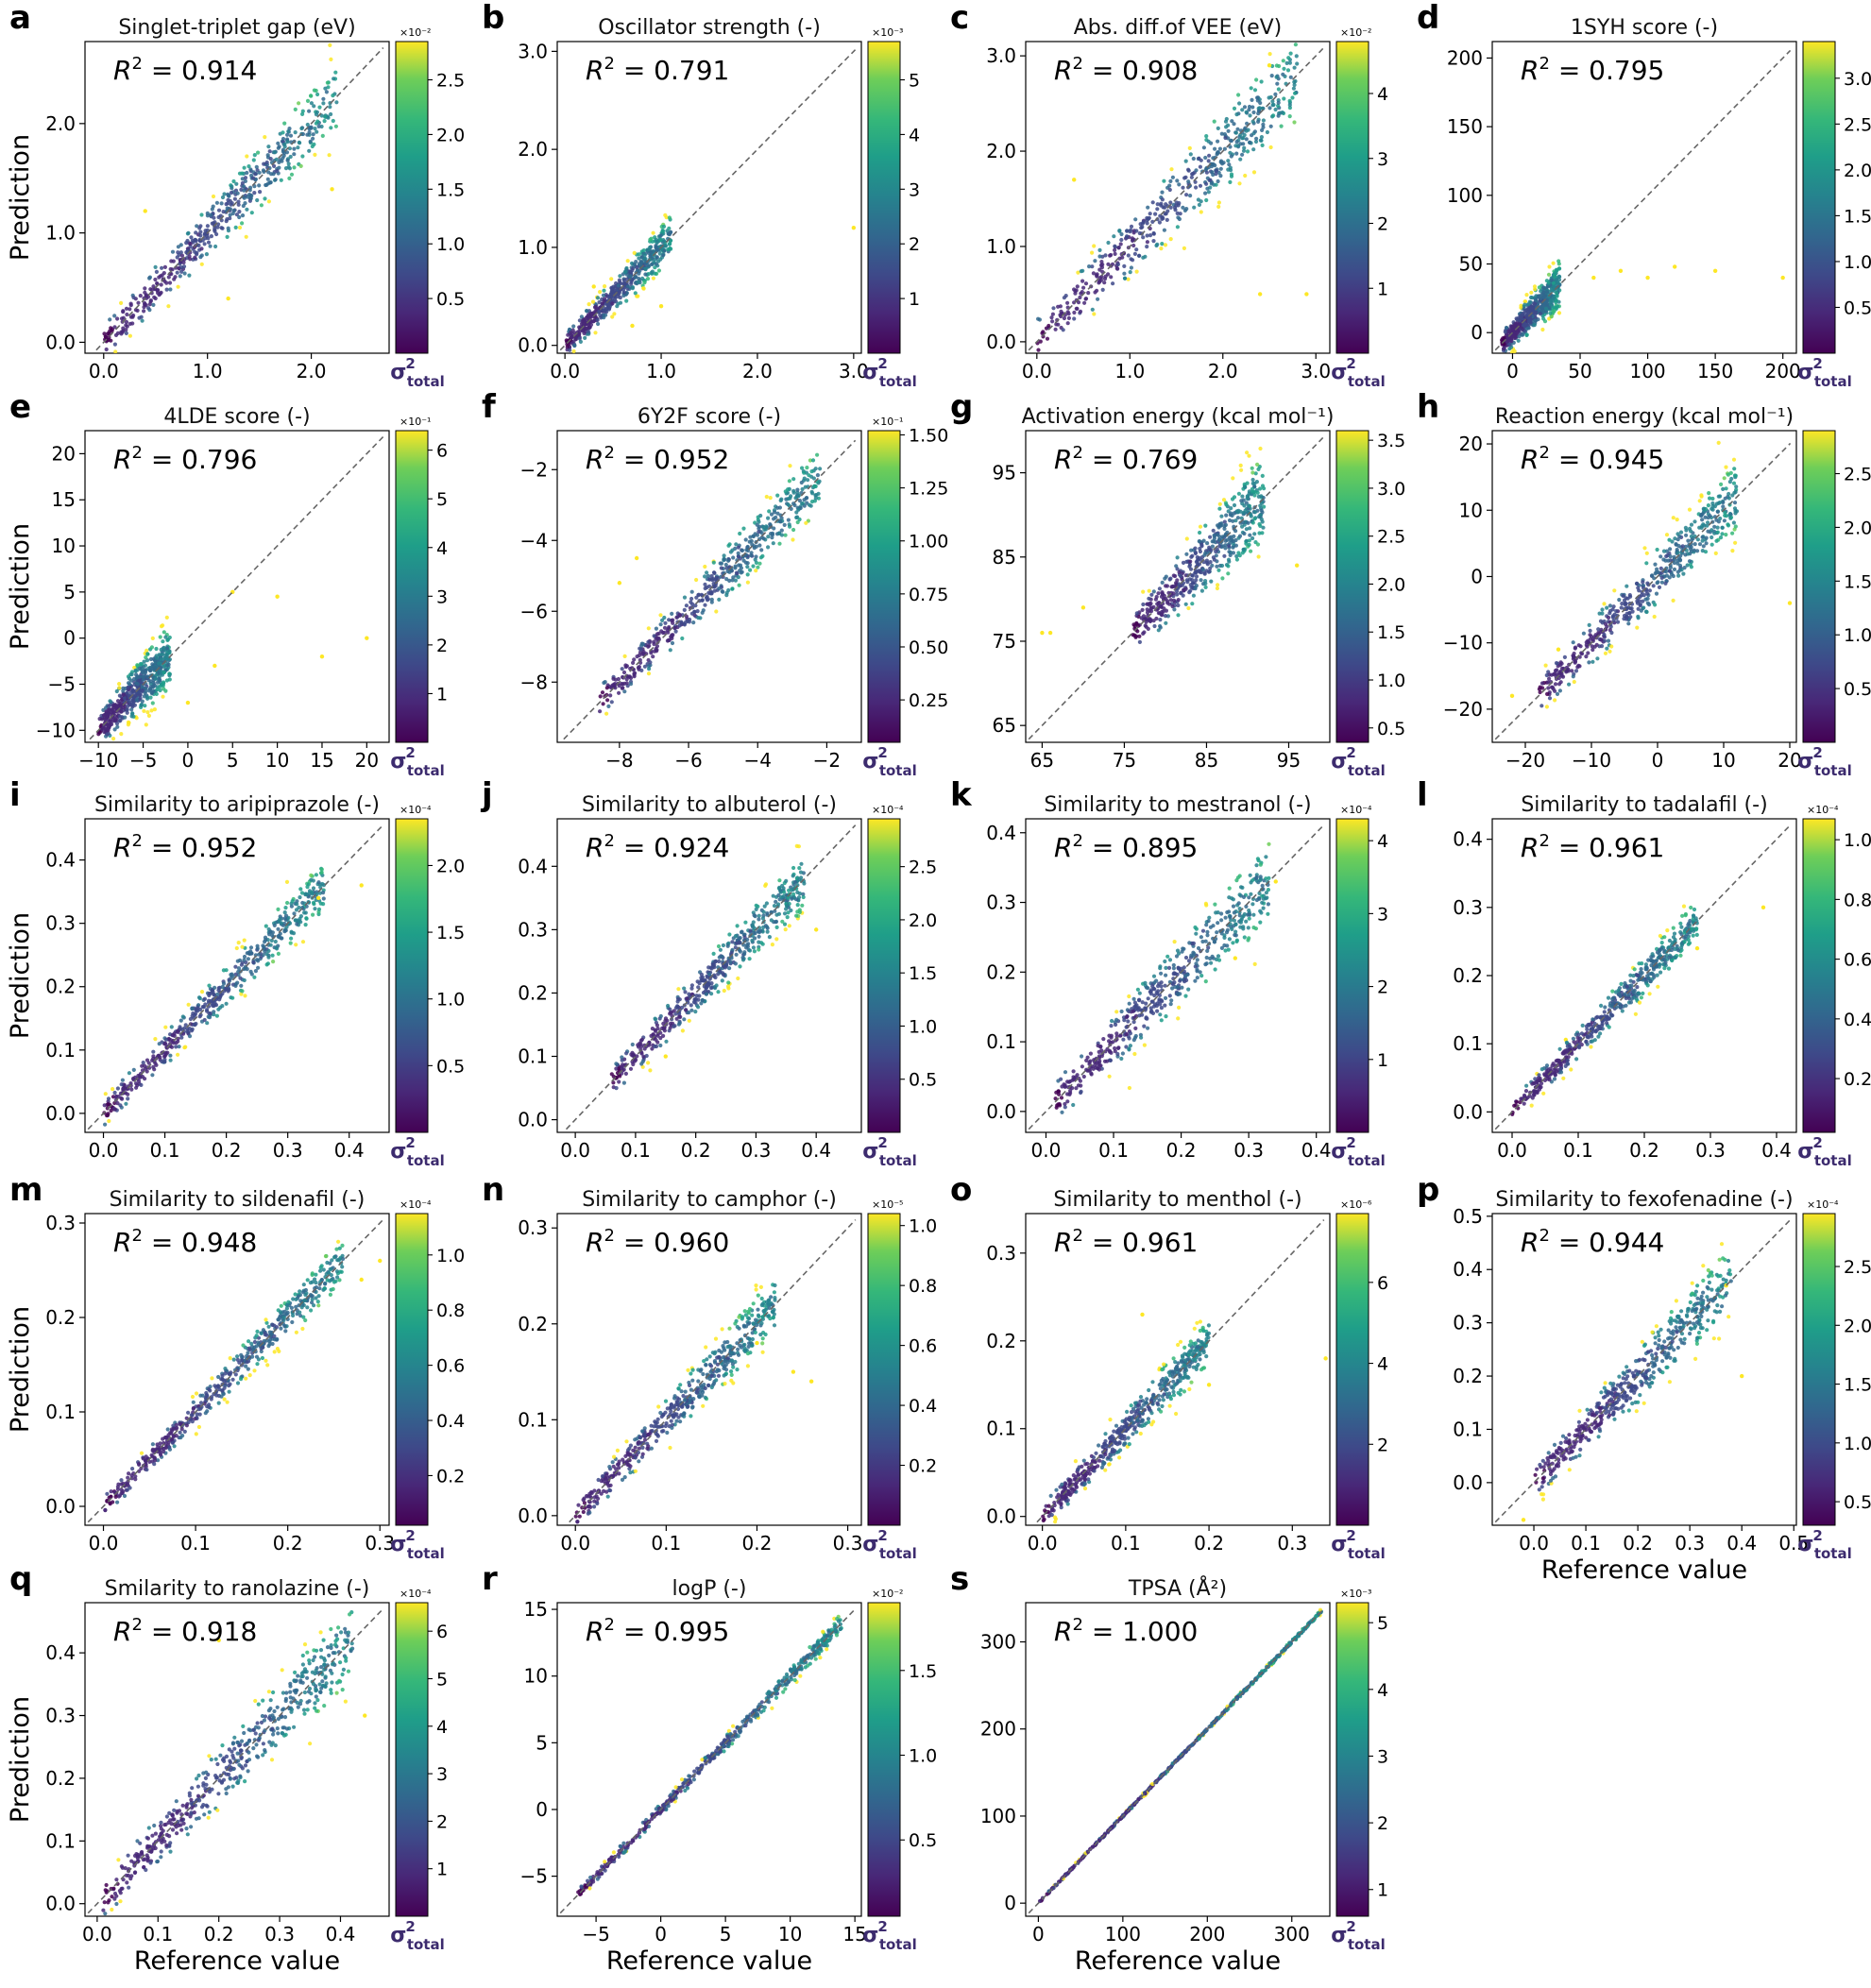 This screenshot has height=1988, width=1871. What do you see at coordinates (534, 682) in the screenshot?
I see `y-tick-label: −8` at bounding box center [534, 682].